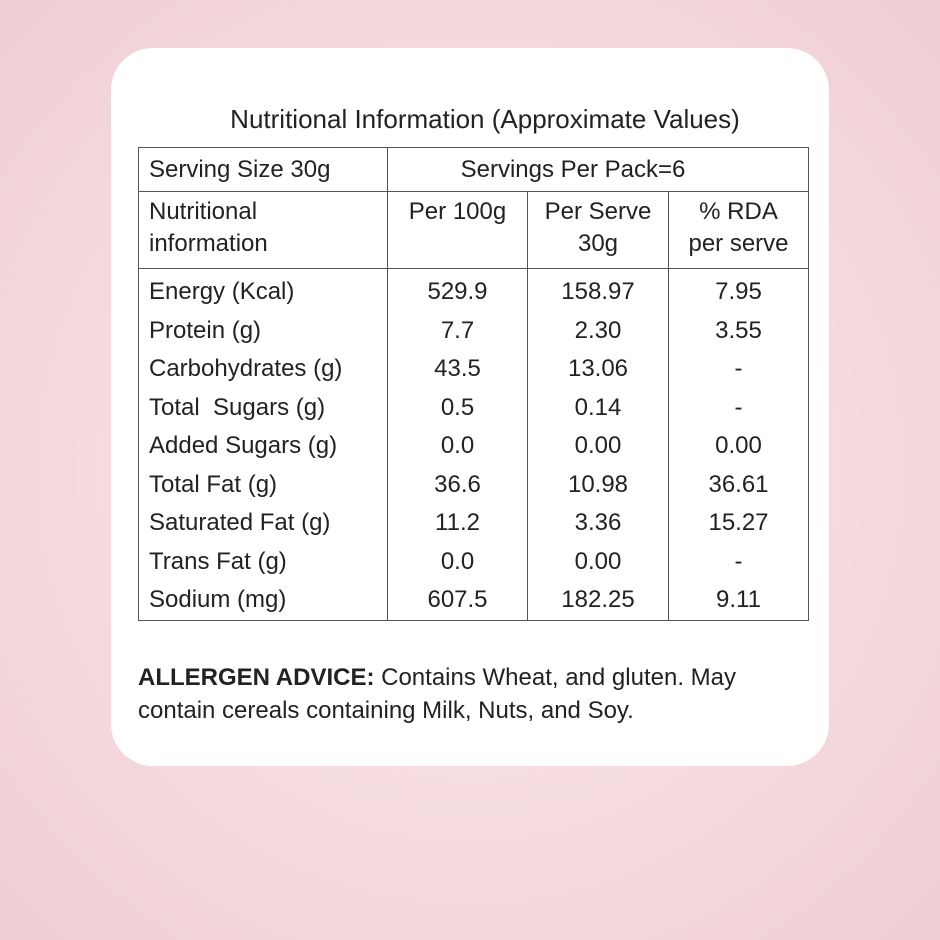 This screenshot has height=940, width=940. I want to click on table-row: Energy (Kcal) 529.9 158.97 7.95, so click(473, 290).